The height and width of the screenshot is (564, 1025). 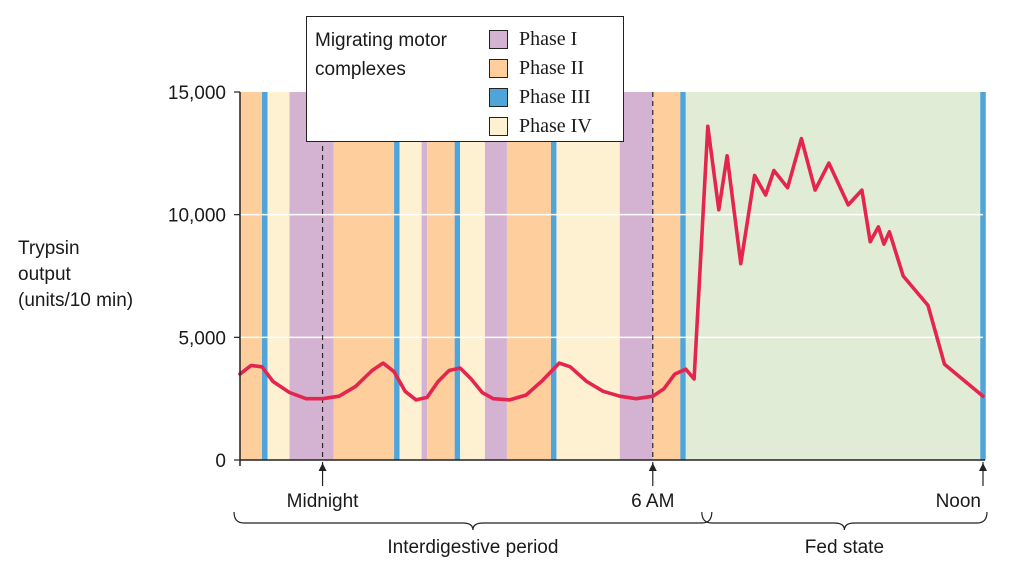 I want to click on legend-item-phase-3: Phase III, so click(x=540, y=97).